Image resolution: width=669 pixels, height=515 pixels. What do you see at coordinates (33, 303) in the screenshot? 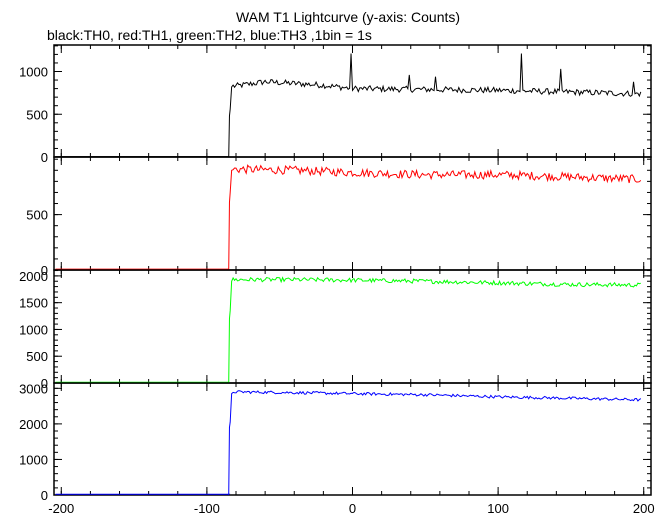
I see `y-tick-label: 1500` at bounding box center [33, 303].